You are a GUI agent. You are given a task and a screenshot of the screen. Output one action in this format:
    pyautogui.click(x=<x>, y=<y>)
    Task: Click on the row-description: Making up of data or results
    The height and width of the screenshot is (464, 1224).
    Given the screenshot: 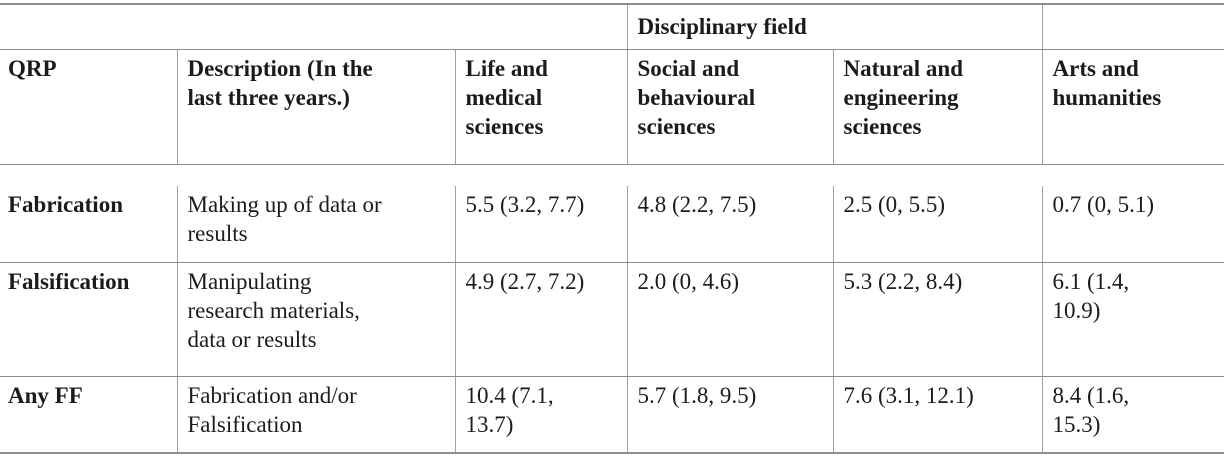 What is the action you would take?
    pyautogui.click(x=315, y=224)
    